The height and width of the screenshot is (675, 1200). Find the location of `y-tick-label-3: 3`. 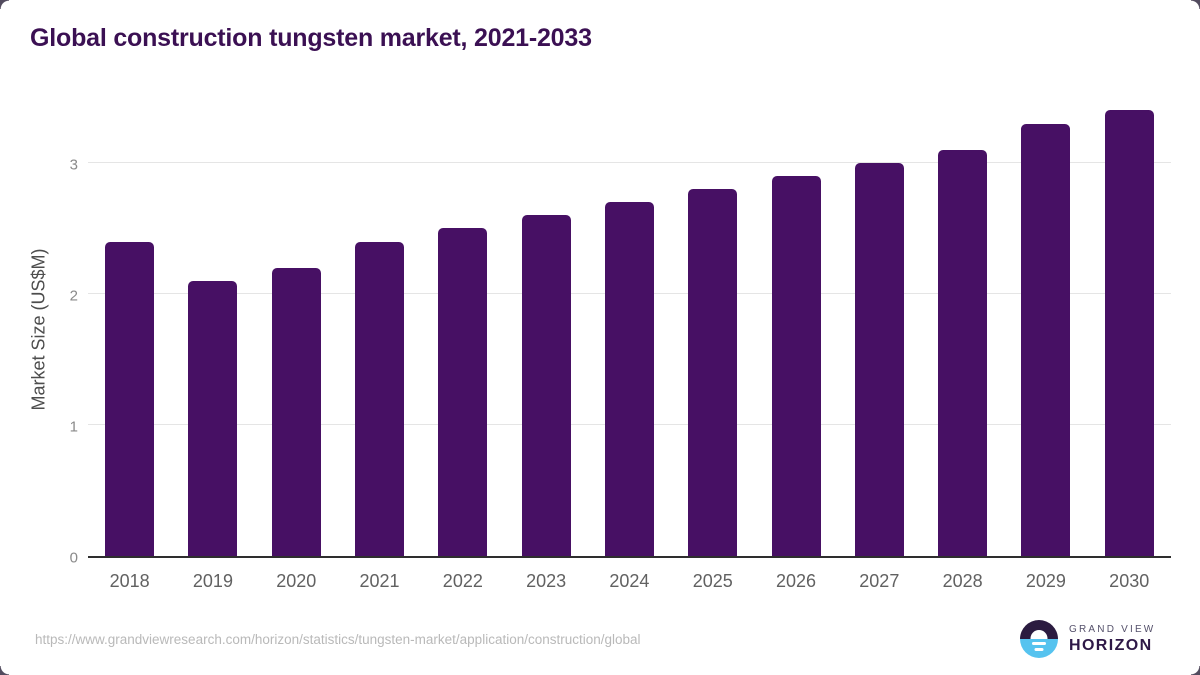

y-tick-label-3: 3 is located at coordinates (73, 165).